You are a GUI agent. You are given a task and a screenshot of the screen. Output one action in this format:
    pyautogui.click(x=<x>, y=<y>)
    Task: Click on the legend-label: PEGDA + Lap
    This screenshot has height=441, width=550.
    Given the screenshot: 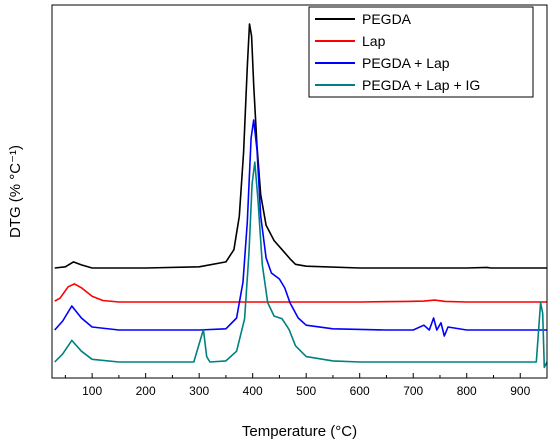 What is the action you would take?
    pyautogui.click(x=406, y=63)
    